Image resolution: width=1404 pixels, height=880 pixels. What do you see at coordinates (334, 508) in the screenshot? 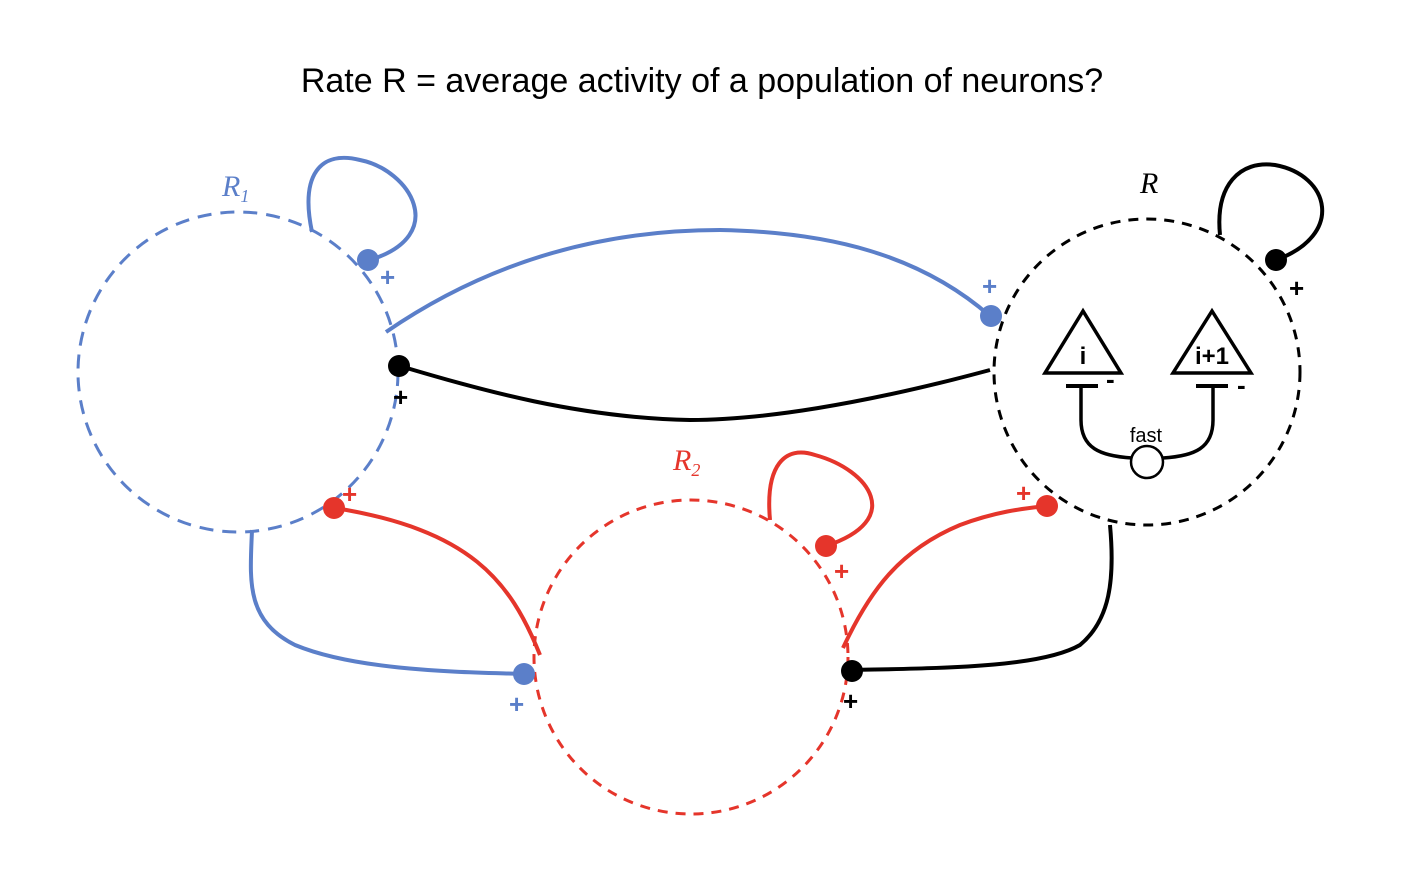
I see `r2-to-r1-synapse` at bounding box center [334, 508].